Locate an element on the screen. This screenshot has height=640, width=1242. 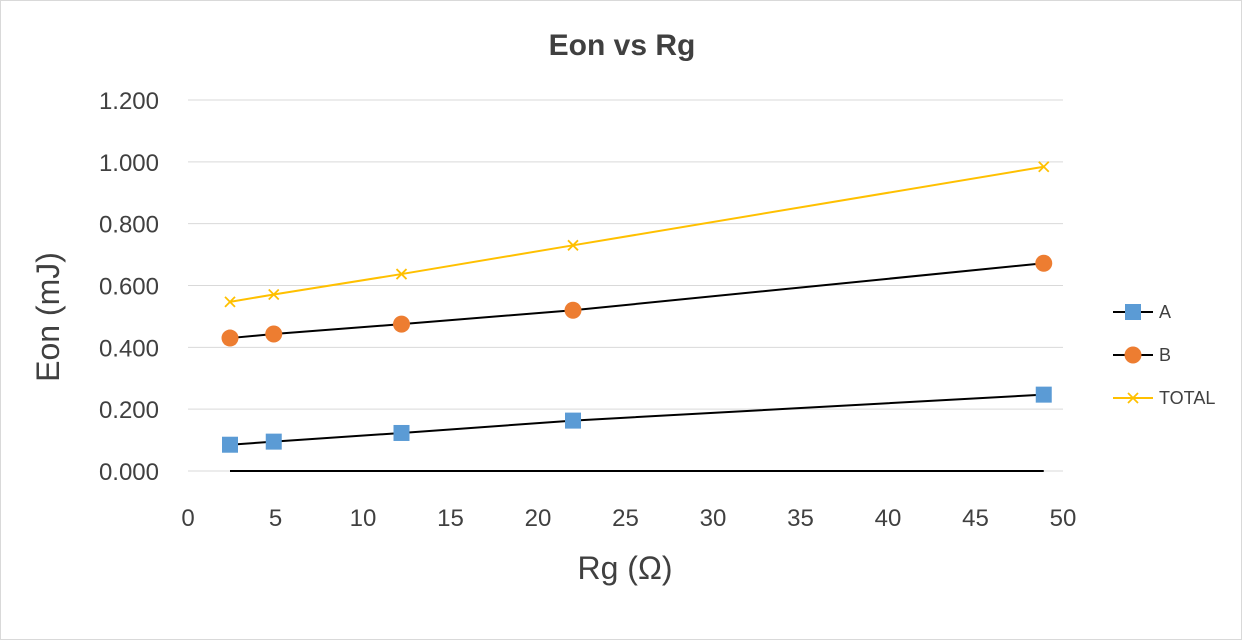
x-tick-label: 0 is located at coordinates (187, 518).